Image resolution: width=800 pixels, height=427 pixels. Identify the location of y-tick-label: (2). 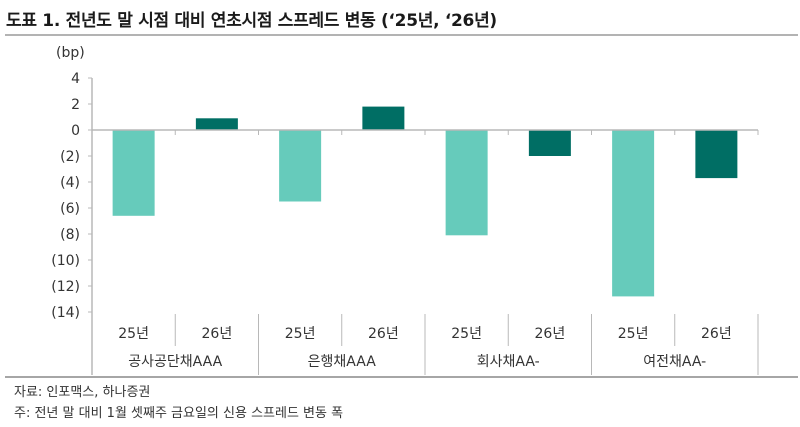
(70, 157).